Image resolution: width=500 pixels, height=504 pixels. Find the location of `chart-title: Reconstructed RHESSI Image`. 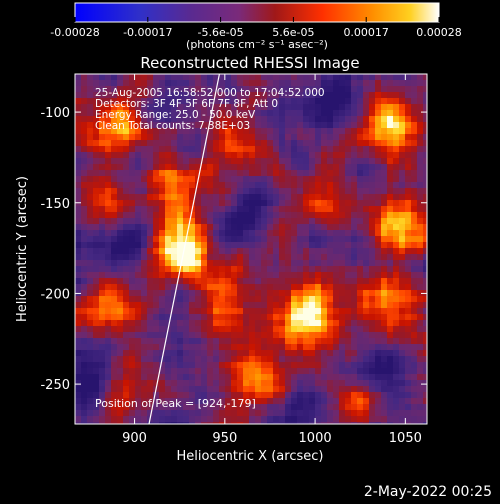

chart-title: Reconstructed RHESSI Image is located at coordinates (249, 63).